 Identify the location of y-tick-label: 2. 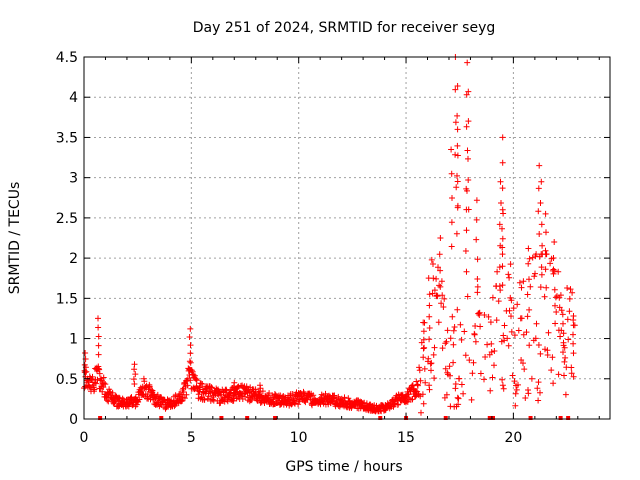
(73, 259).